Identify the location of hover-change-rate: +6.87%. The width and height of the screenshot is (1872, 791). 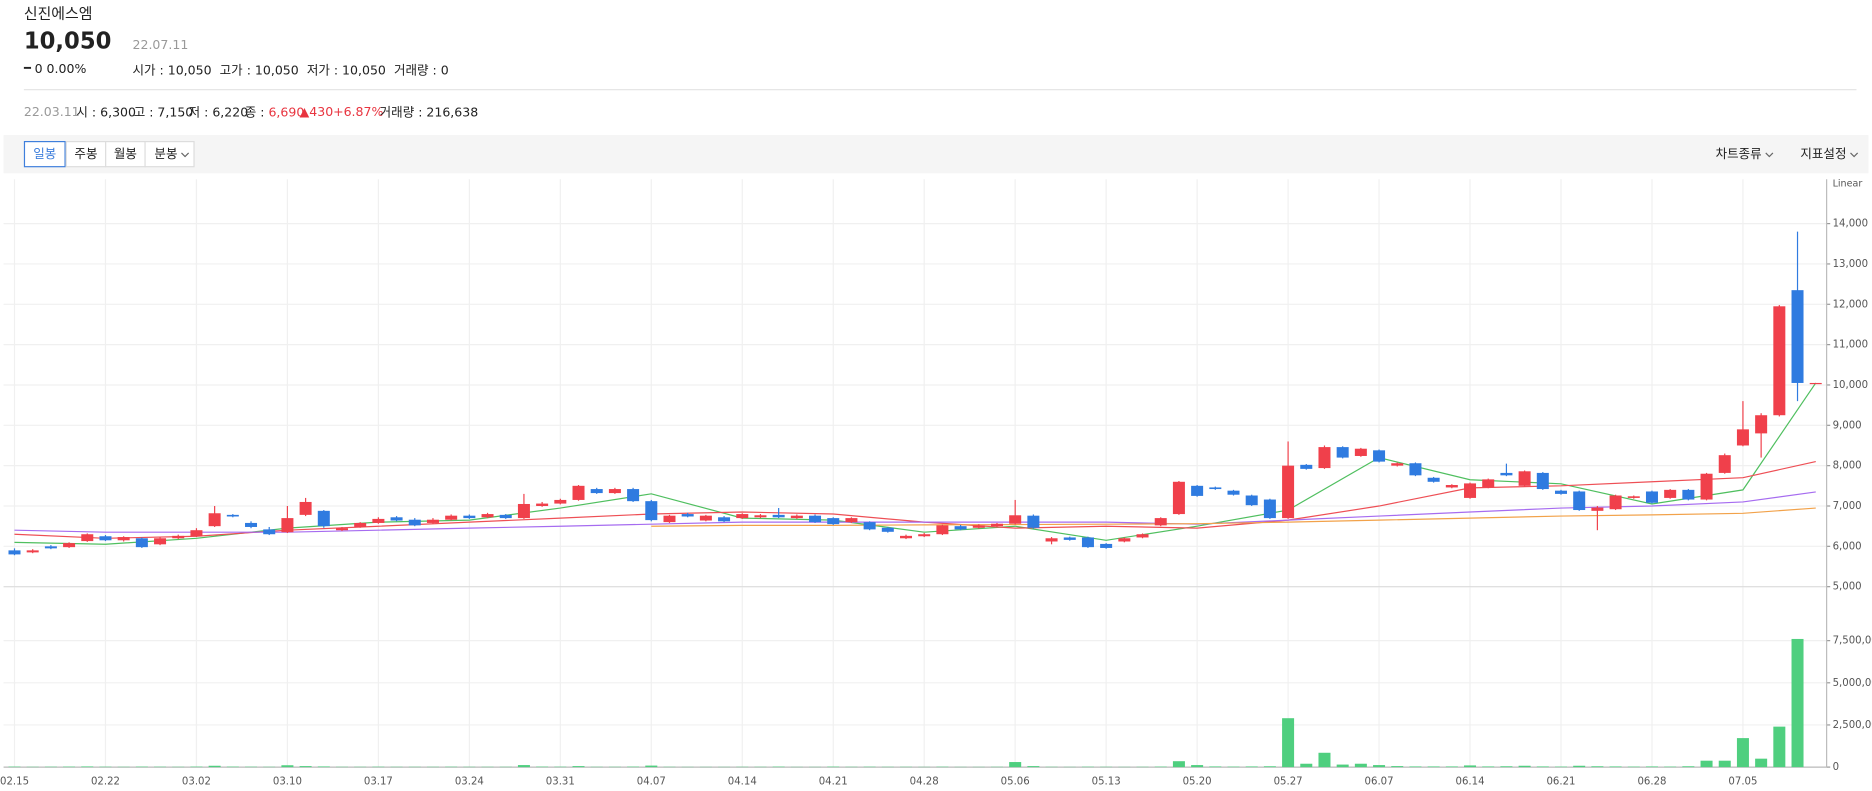
(358, 111).